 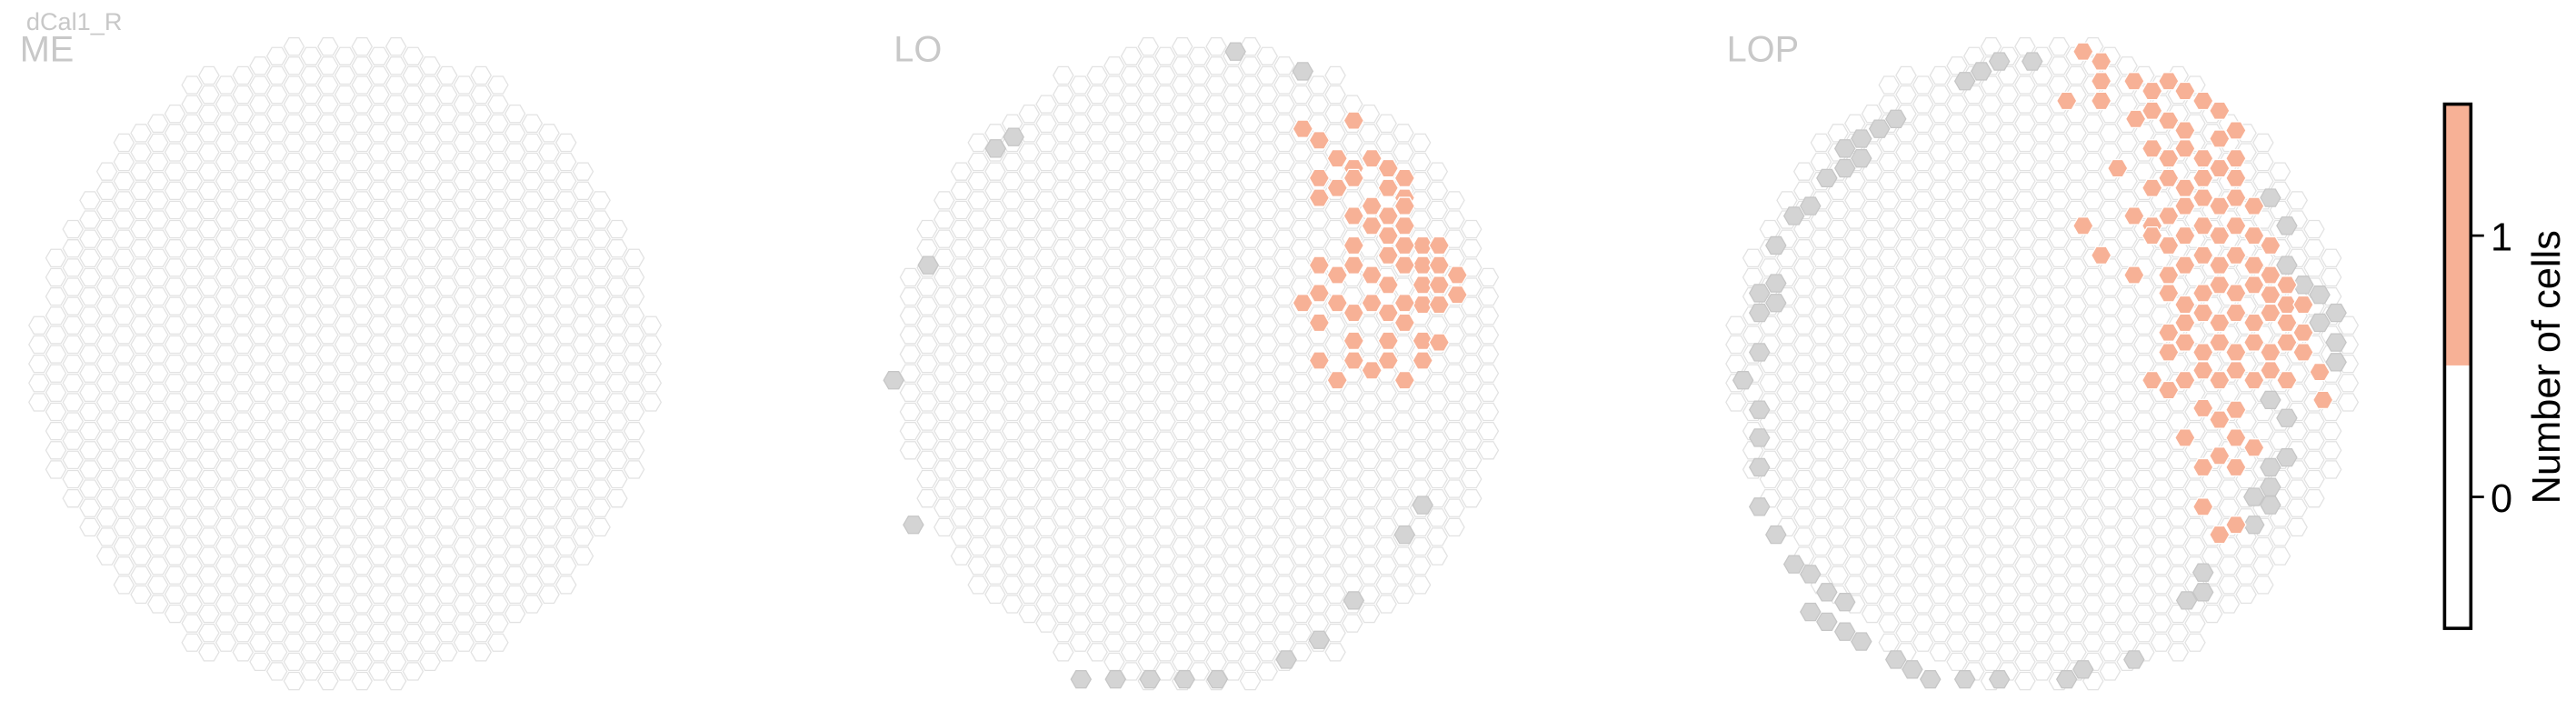 I want to click on figure-suptitle: dCal1_R, so click(x=74, y=21).